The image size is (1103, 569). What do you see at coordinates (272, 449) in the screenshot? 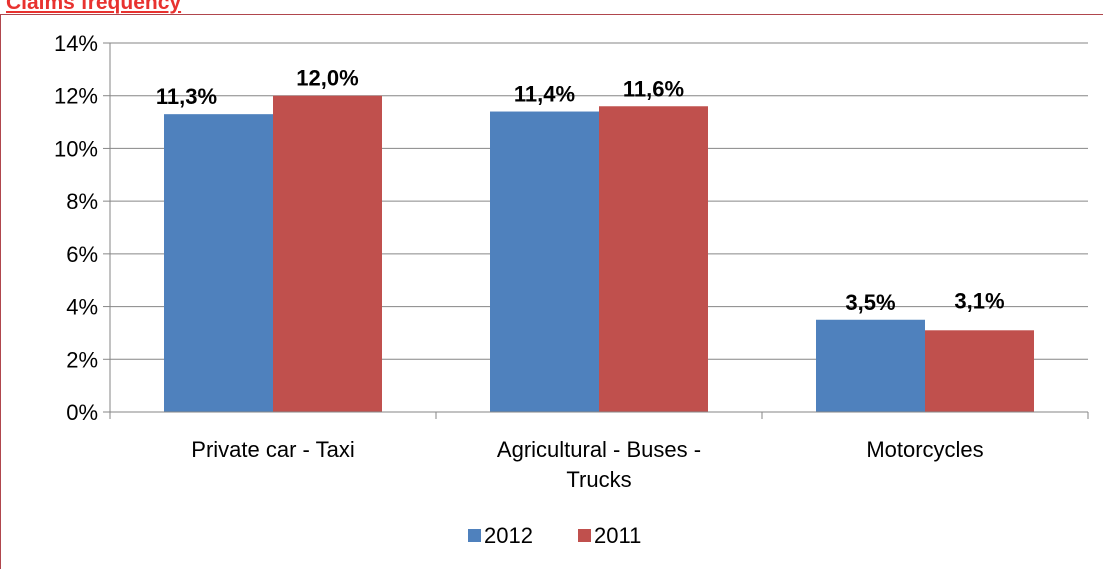
I see `category-label: Private car - Taxi` at bounding box center [272, 449].